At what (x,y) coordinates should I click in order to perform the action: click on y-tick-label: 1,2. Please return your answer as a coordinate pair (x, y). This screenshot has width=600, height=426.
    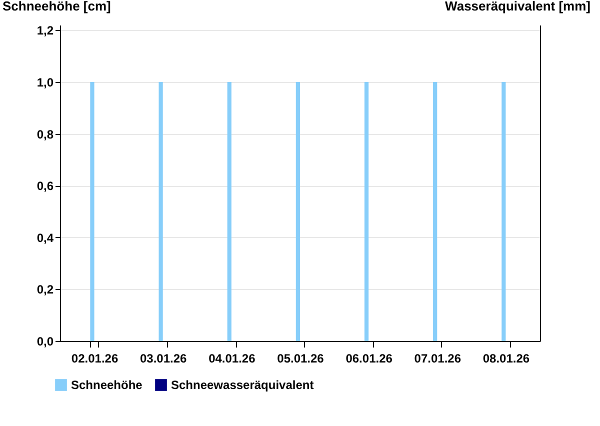
    Looking at the image, I should click on (45, 31).